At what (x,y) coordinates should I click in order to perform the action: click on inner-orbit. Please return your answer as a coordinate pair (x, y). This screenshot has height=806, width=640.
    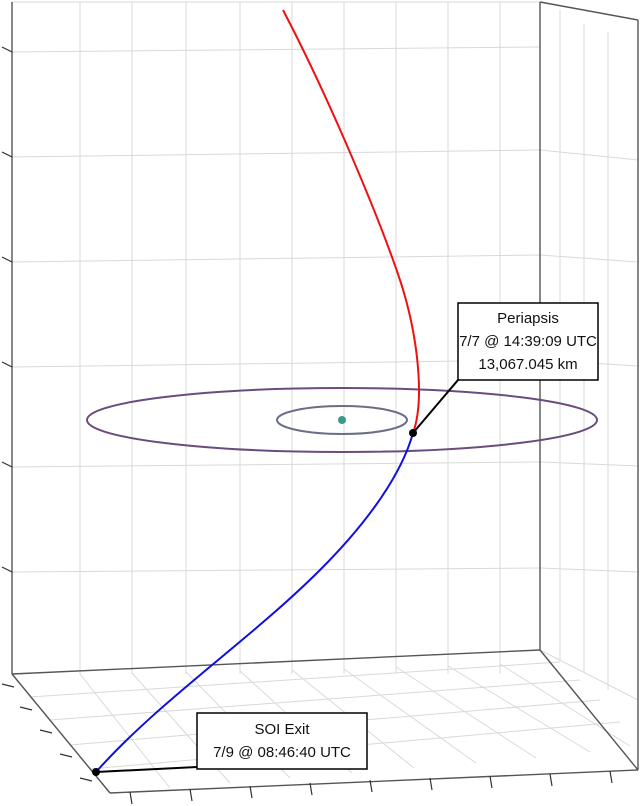
    Looking at the image, I should click on (342, 420).